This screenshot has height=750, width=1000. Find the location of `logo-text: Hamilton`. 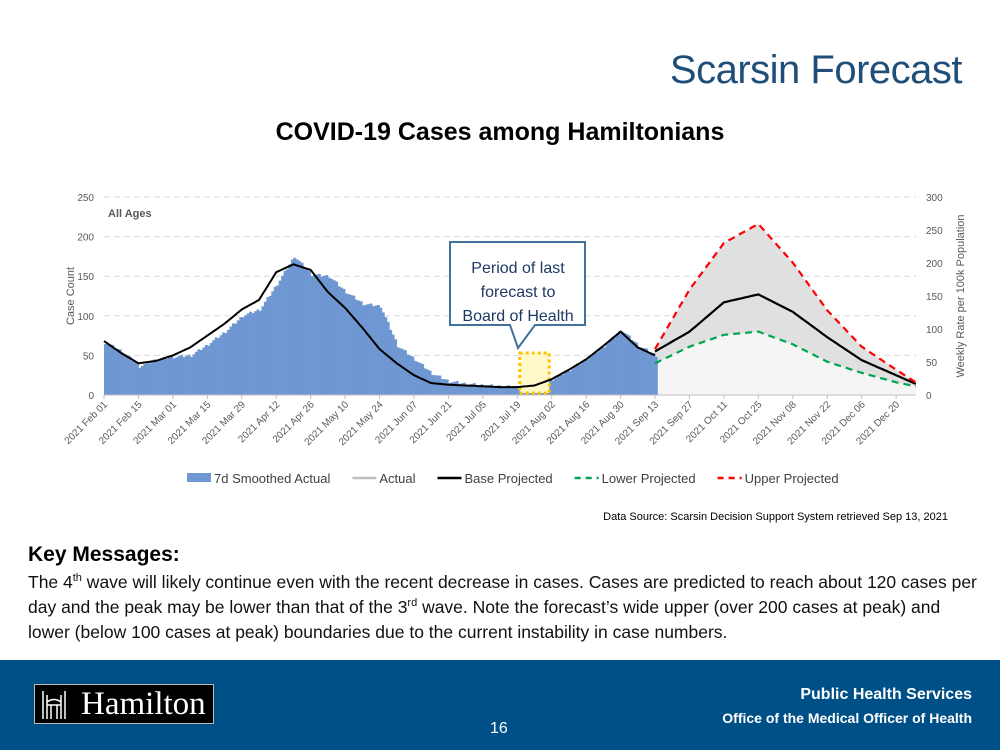

logo-text: Hamilton is located at coordinates (143, 704).